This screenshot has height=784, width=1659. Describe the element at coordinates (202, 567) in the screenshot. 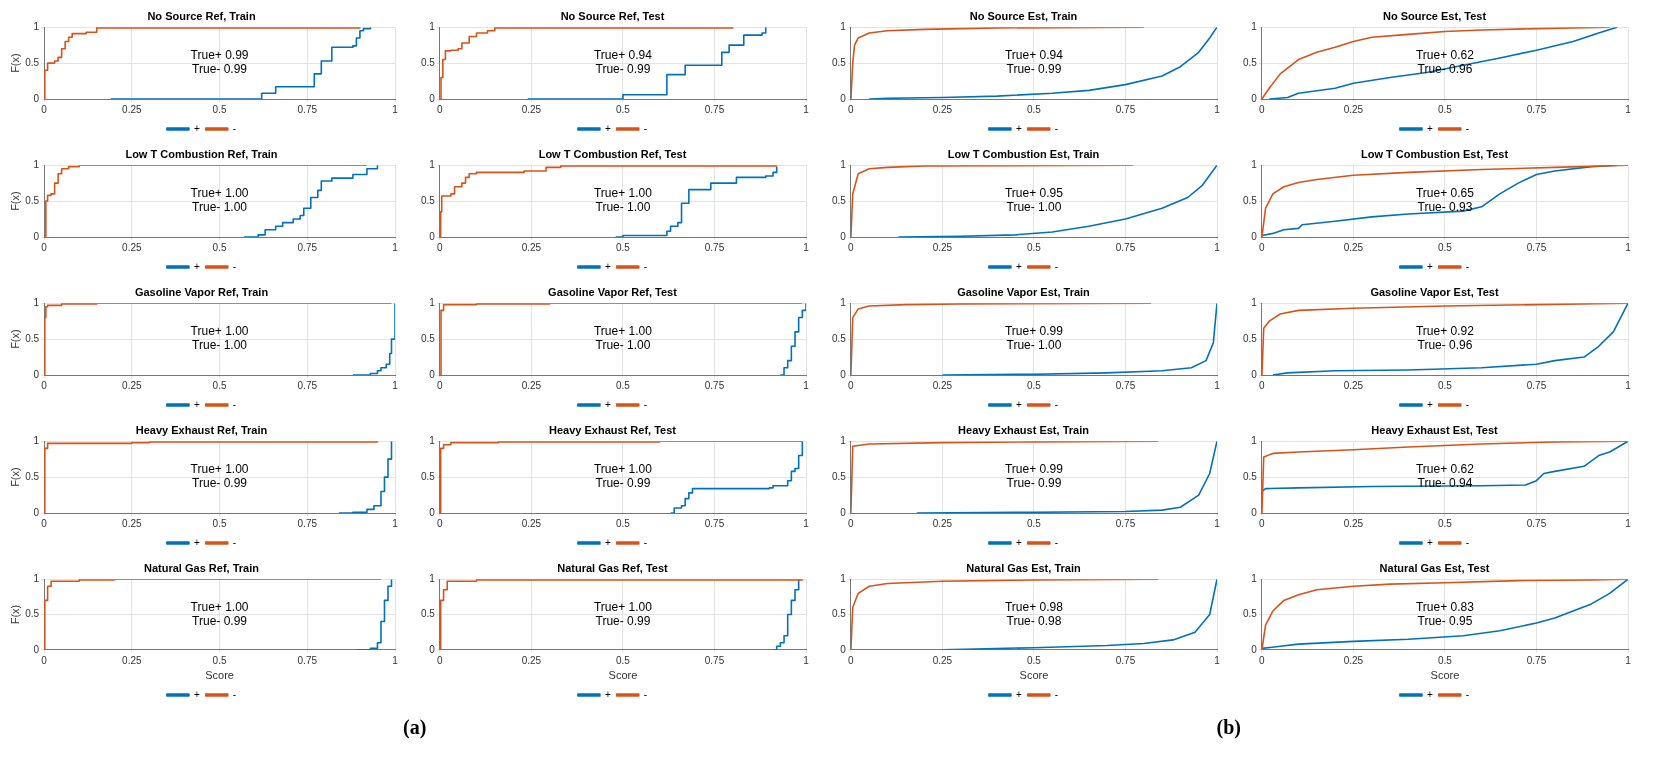

I see `chart-title: Natural Gas Ref, Train` at that location.